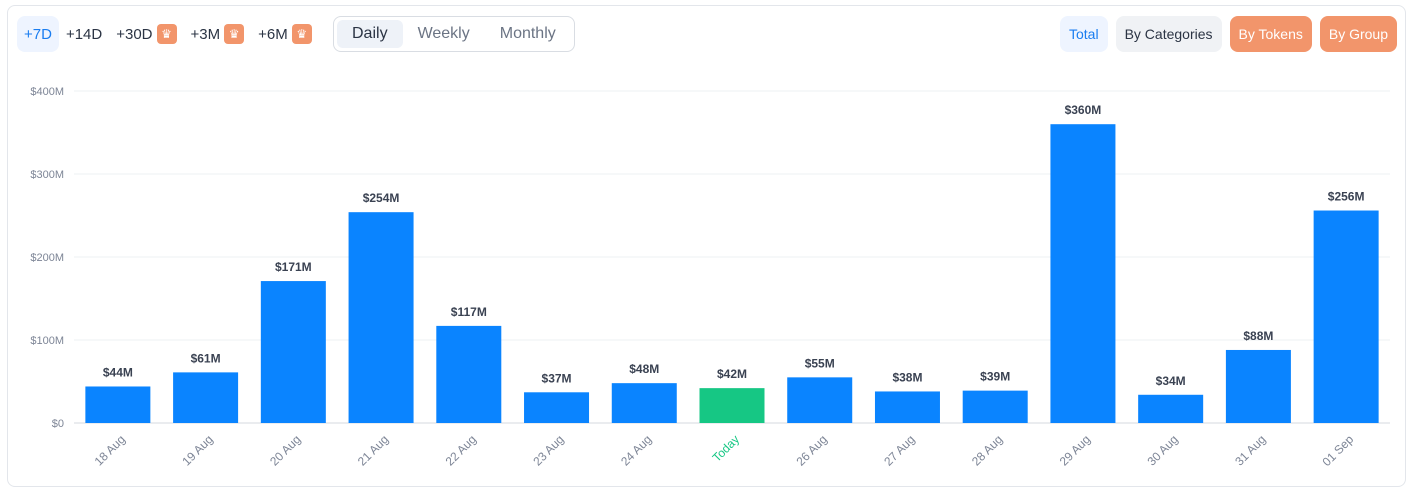  I want to click on y-tick-label: $0, so click(58, 424).